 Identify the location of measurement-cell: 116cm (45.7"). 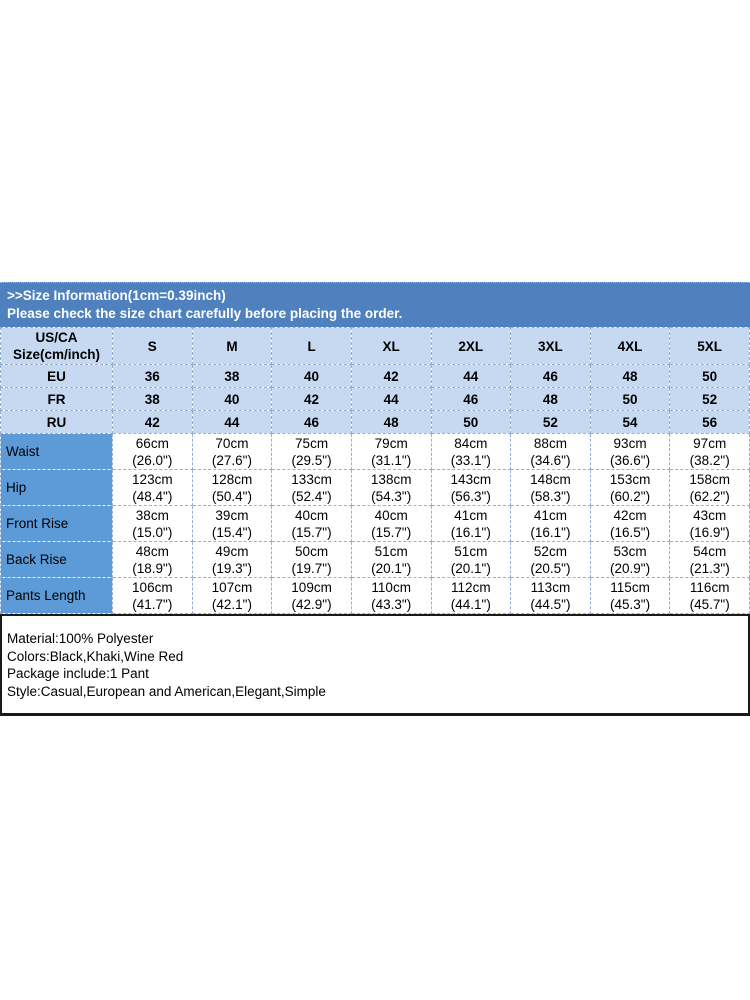
(709, 595).